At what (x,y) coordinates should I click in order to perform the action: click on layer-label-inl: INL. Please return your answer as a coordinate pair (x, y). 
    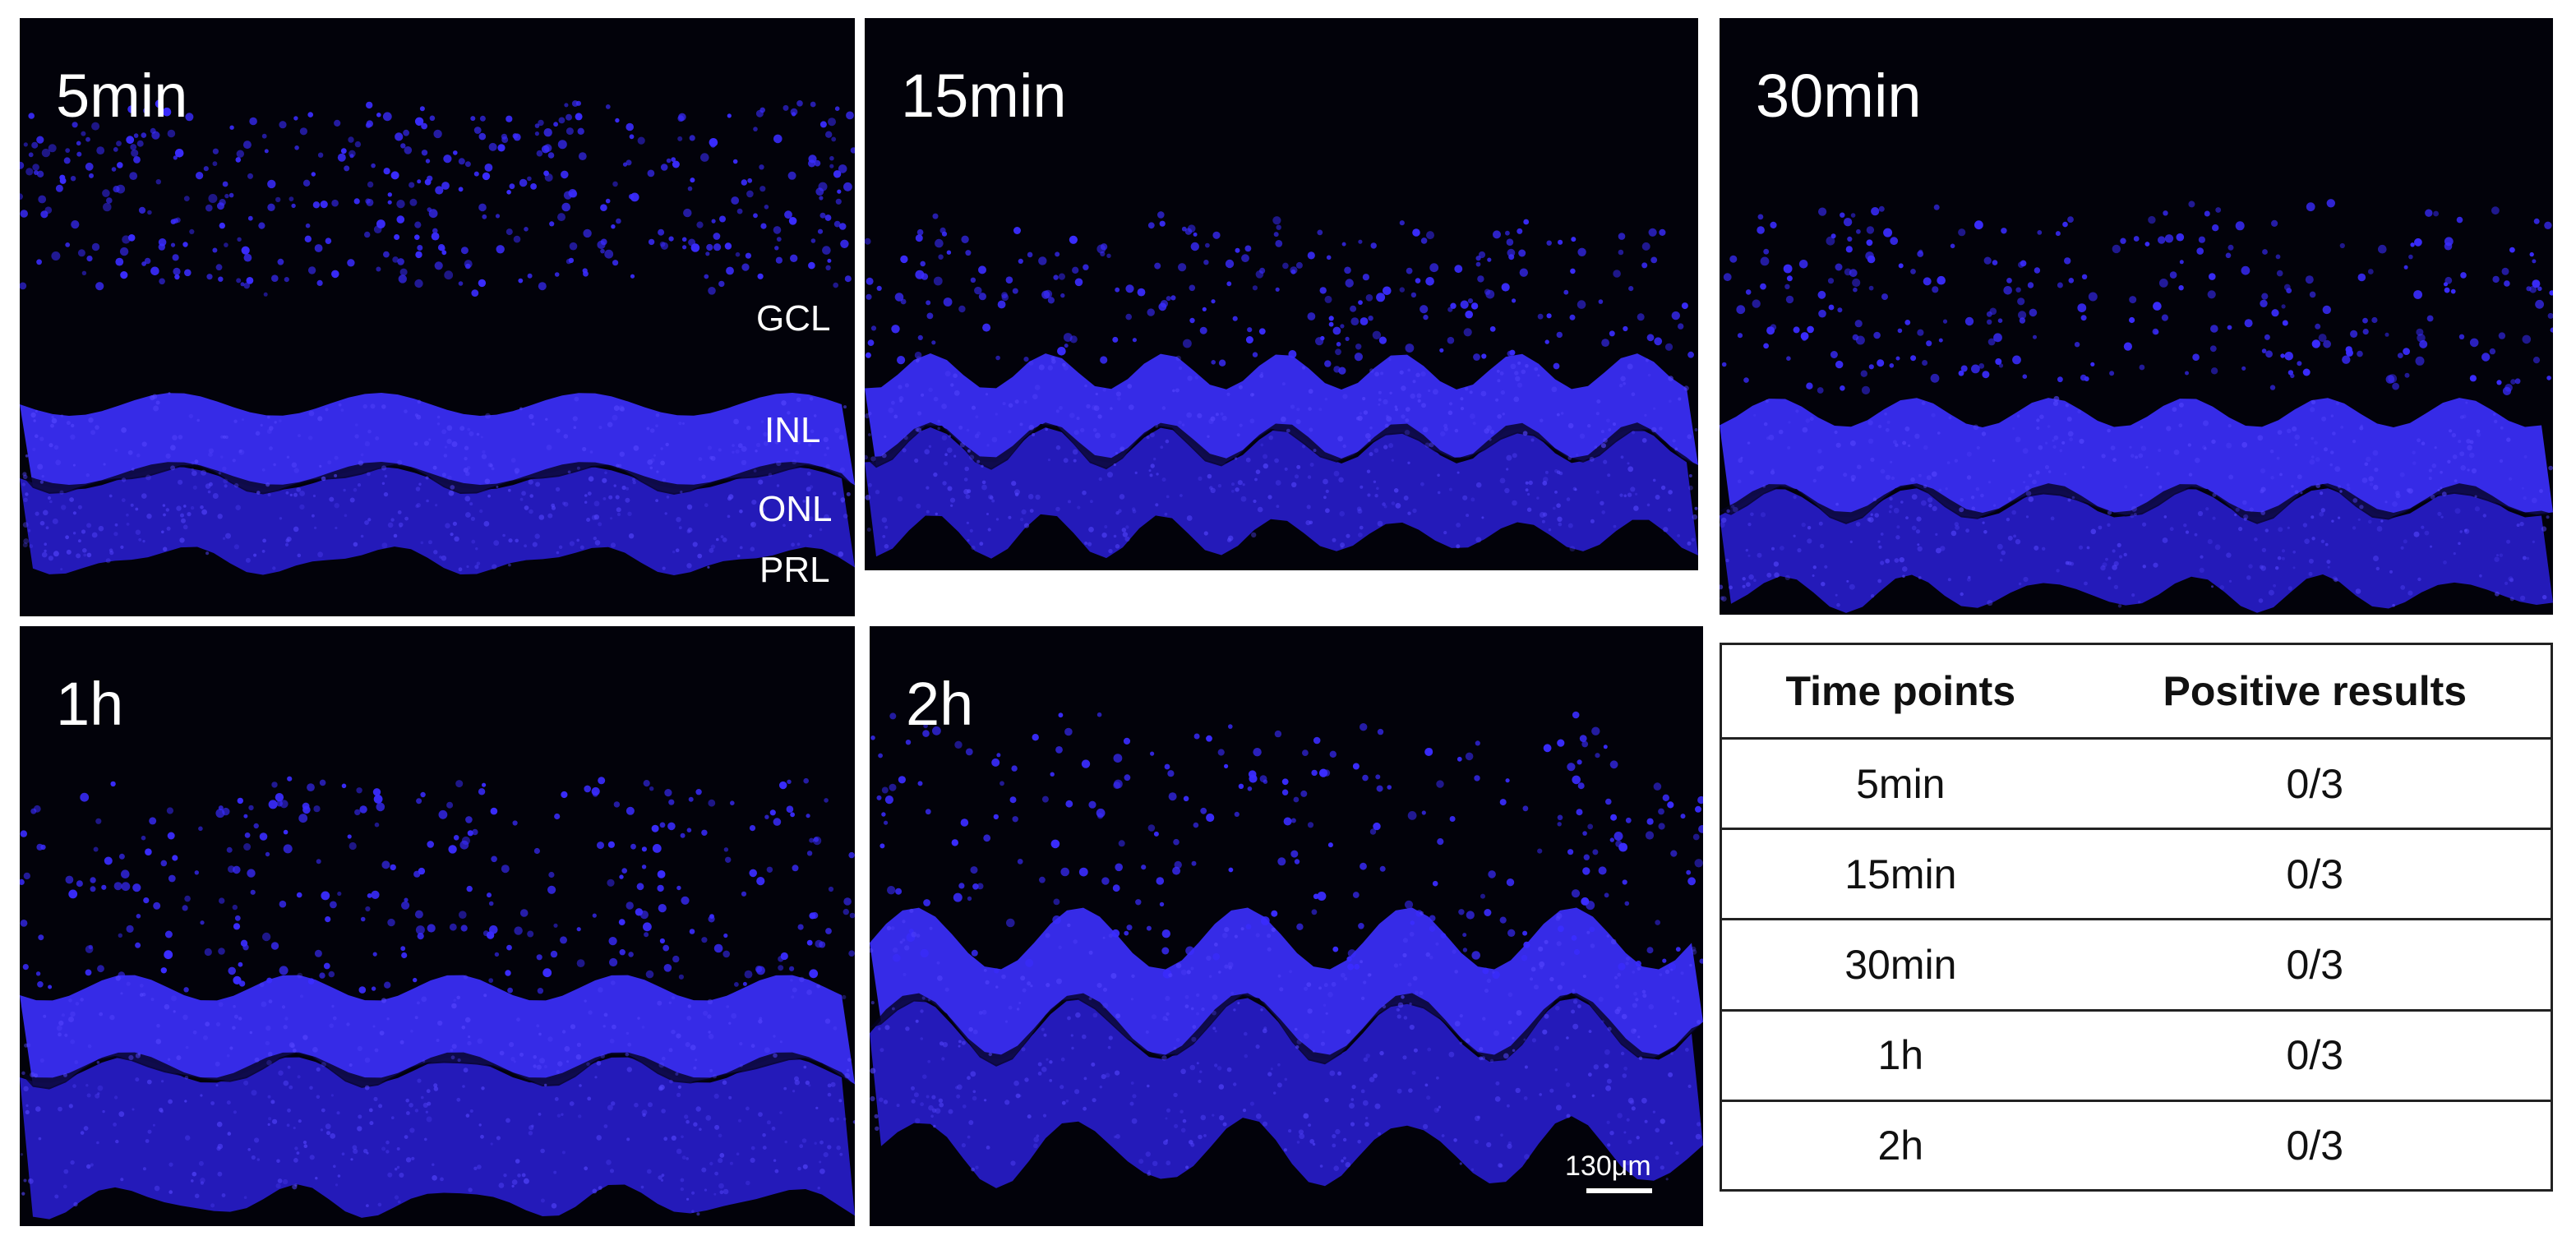
    Looking at the image, I should click on (793, 430).